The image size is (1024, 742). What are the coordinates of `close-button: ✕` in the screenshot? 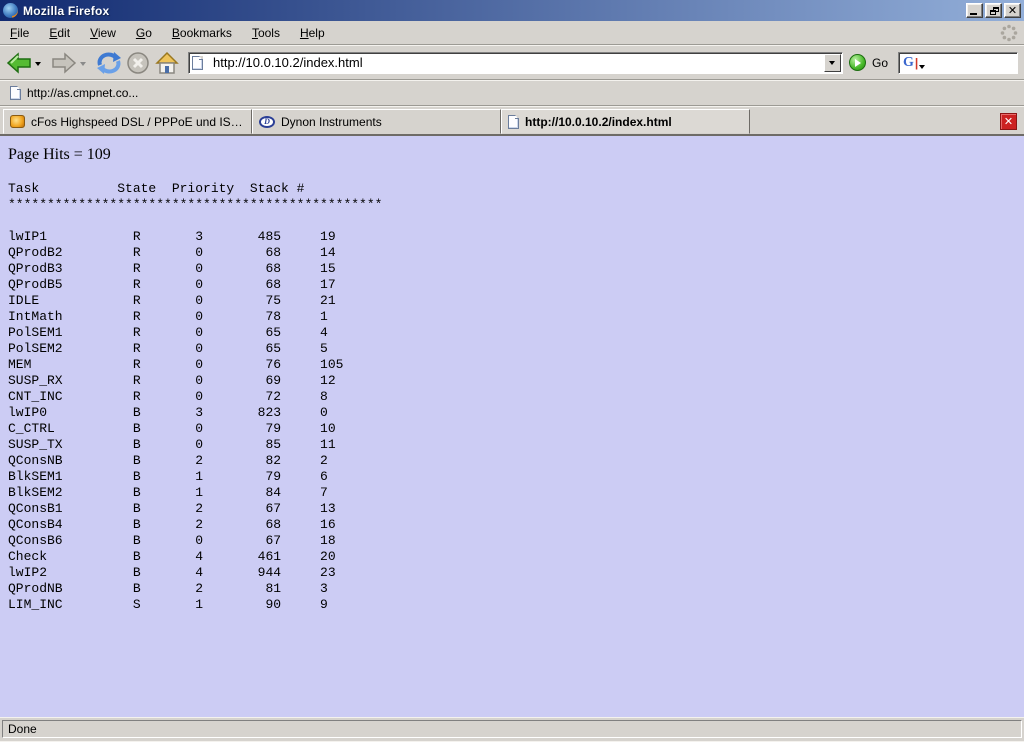 It's located at (1012, 10).